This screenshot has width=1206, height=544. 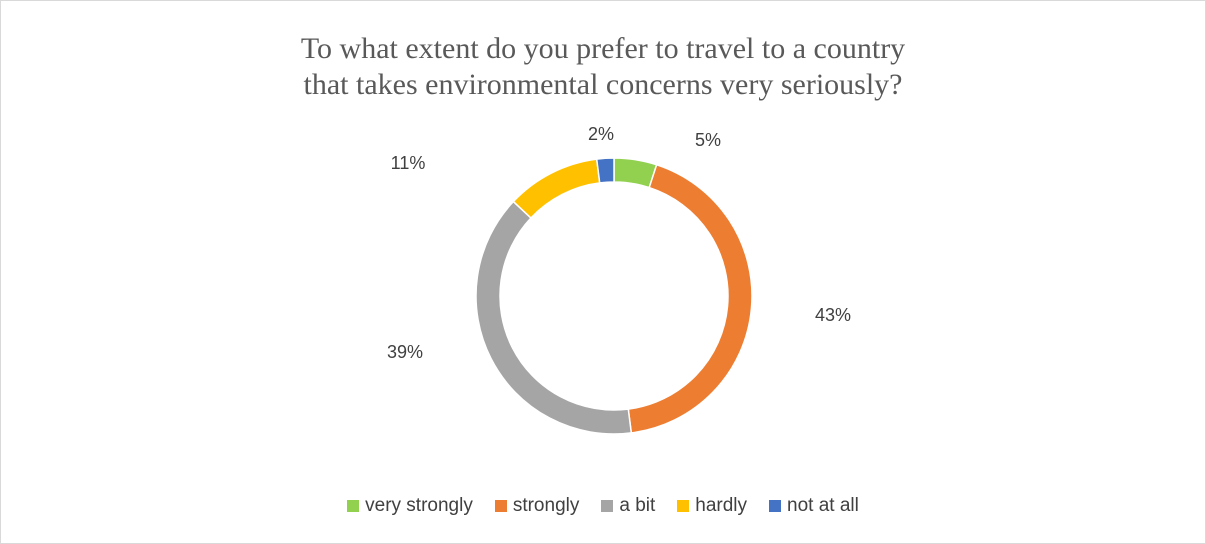 What do you see at coordinates (823, 505) in the screenshot?
I see `legend-label: not at all` at bounding box center [823, 505].